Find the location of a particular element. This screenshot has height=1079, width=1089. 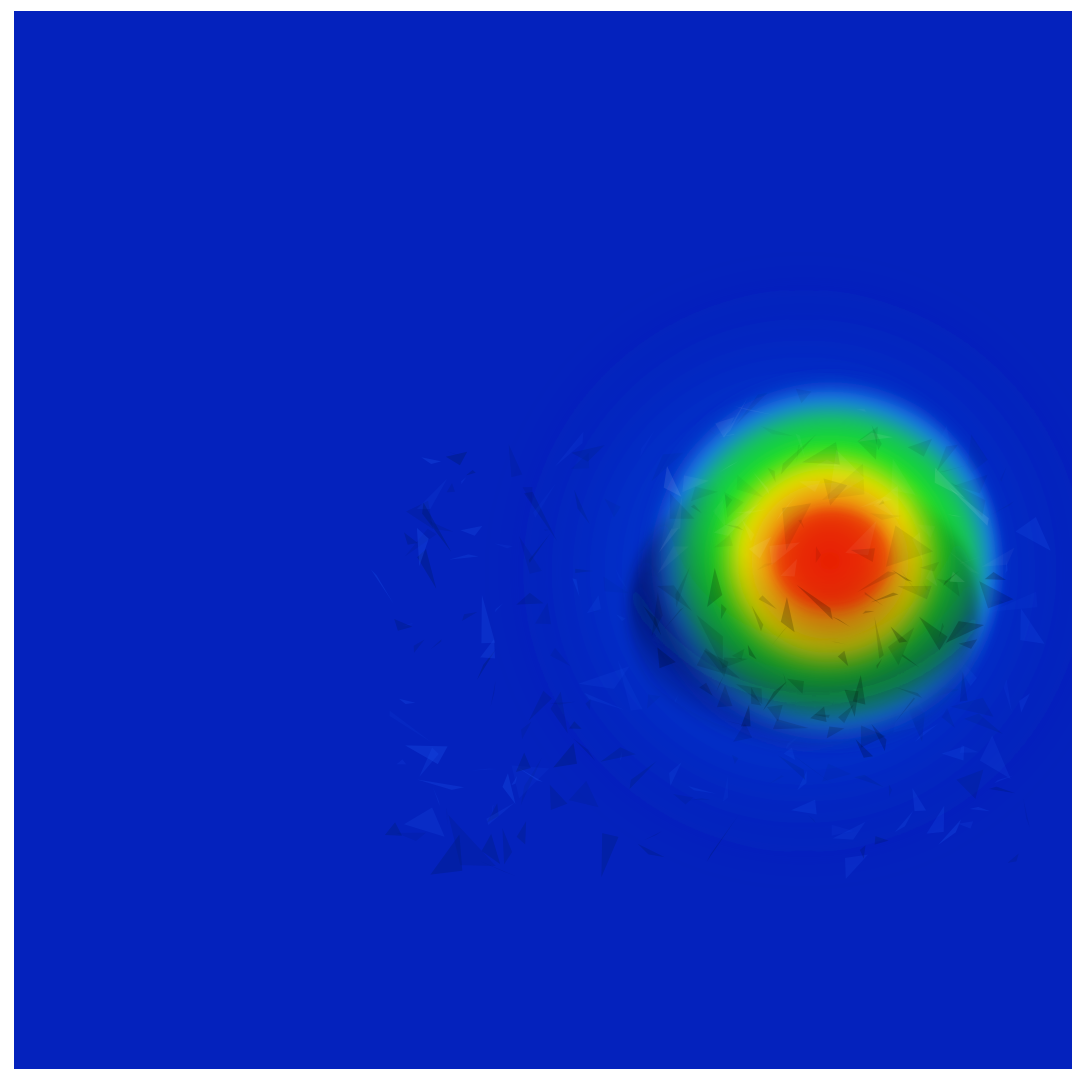

peak-blob is located at coordinates (814, 566).